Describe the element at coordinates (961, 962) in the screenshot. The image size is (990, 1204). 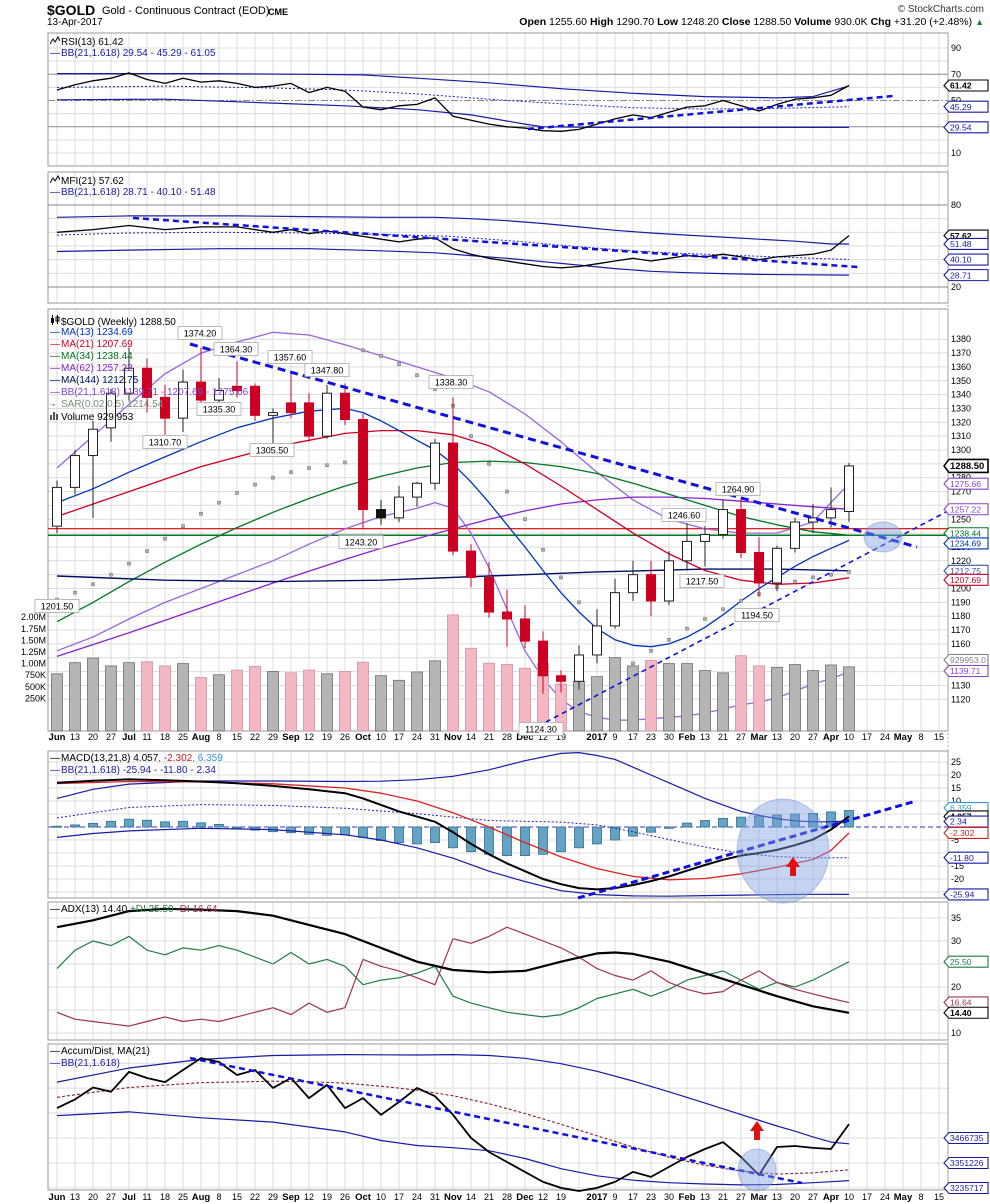
I see `svg-text: 25.50` at that location.